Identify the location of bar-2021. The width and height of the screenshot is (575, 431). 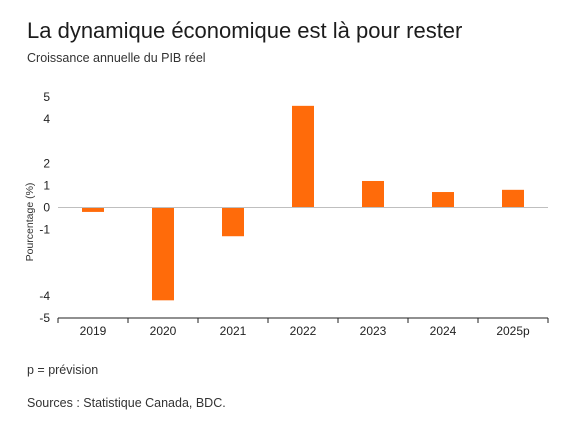
(233, 222).